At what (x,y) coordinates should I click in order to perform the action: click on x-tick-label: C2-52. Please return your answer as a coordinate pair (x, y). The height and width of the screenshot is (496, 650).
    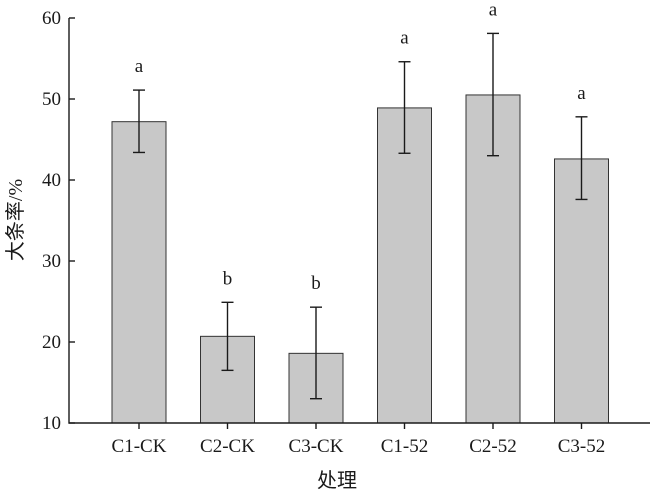
    Looking at the image, I should click on (493, 446).